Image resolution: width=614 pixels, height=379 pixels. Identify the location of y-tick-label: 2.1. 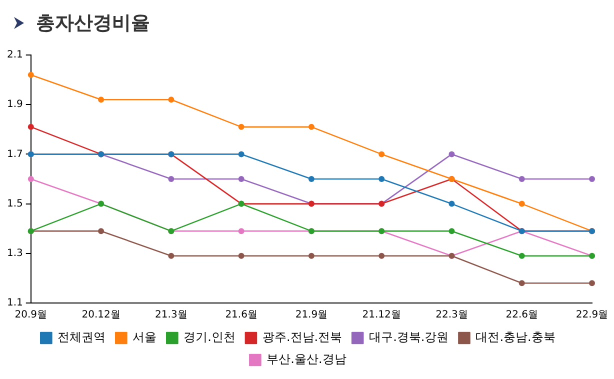
(14, 55).